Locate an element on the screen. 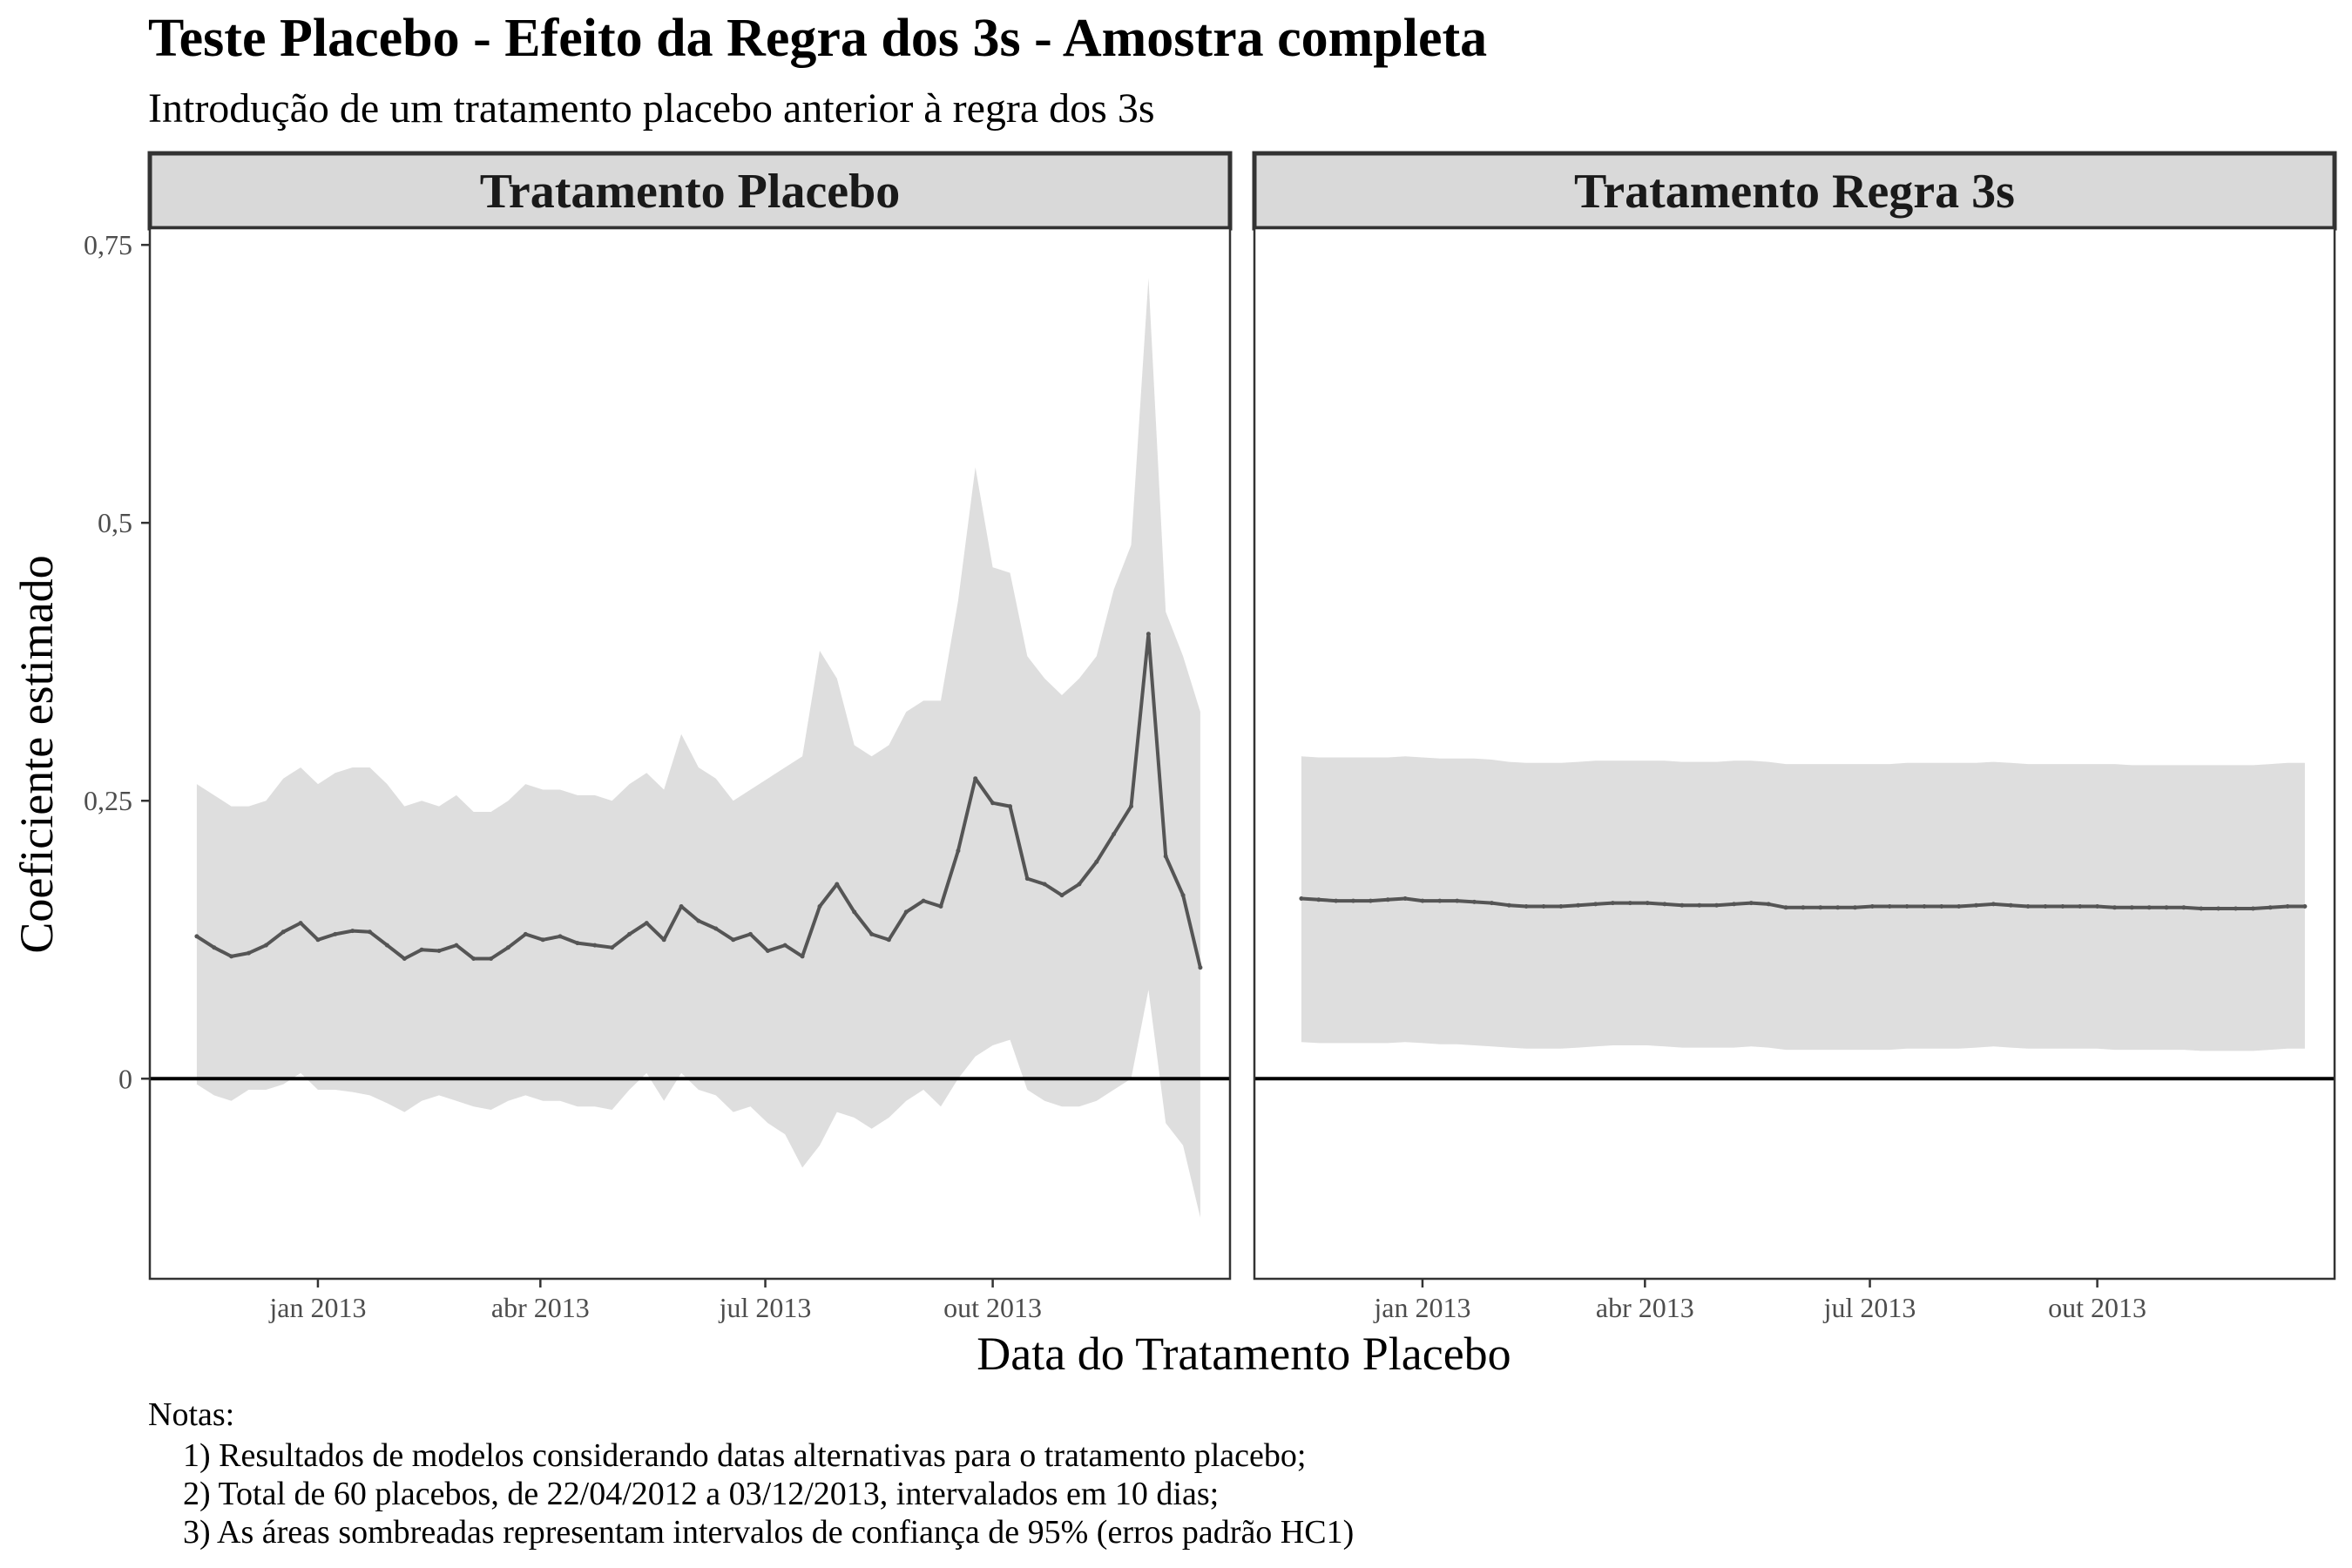 The image size is (2352, 1568). x-tick-label: jan 2013 is located at coordinates (1421, 1307).